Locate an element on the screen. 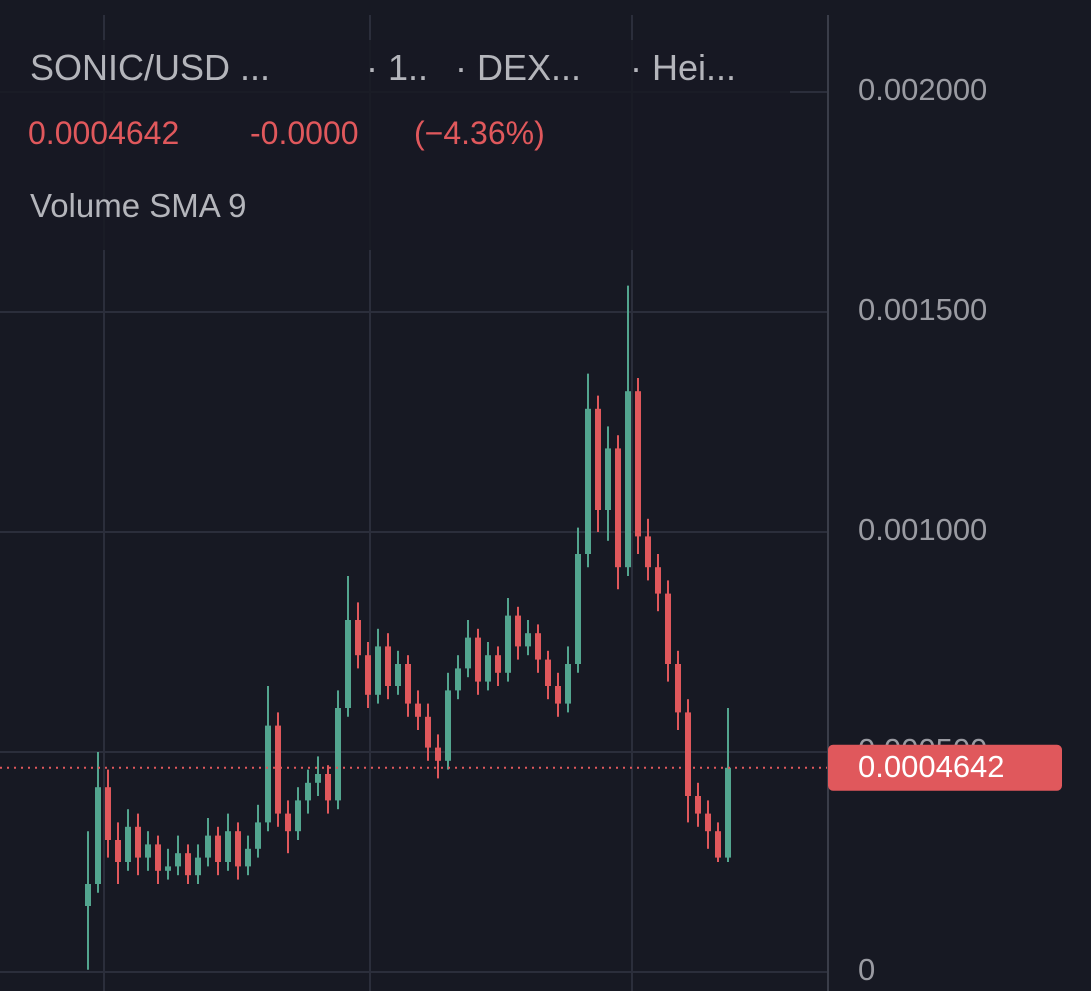  change-pct: (−4.36%) is located at coordinates (479, 133).